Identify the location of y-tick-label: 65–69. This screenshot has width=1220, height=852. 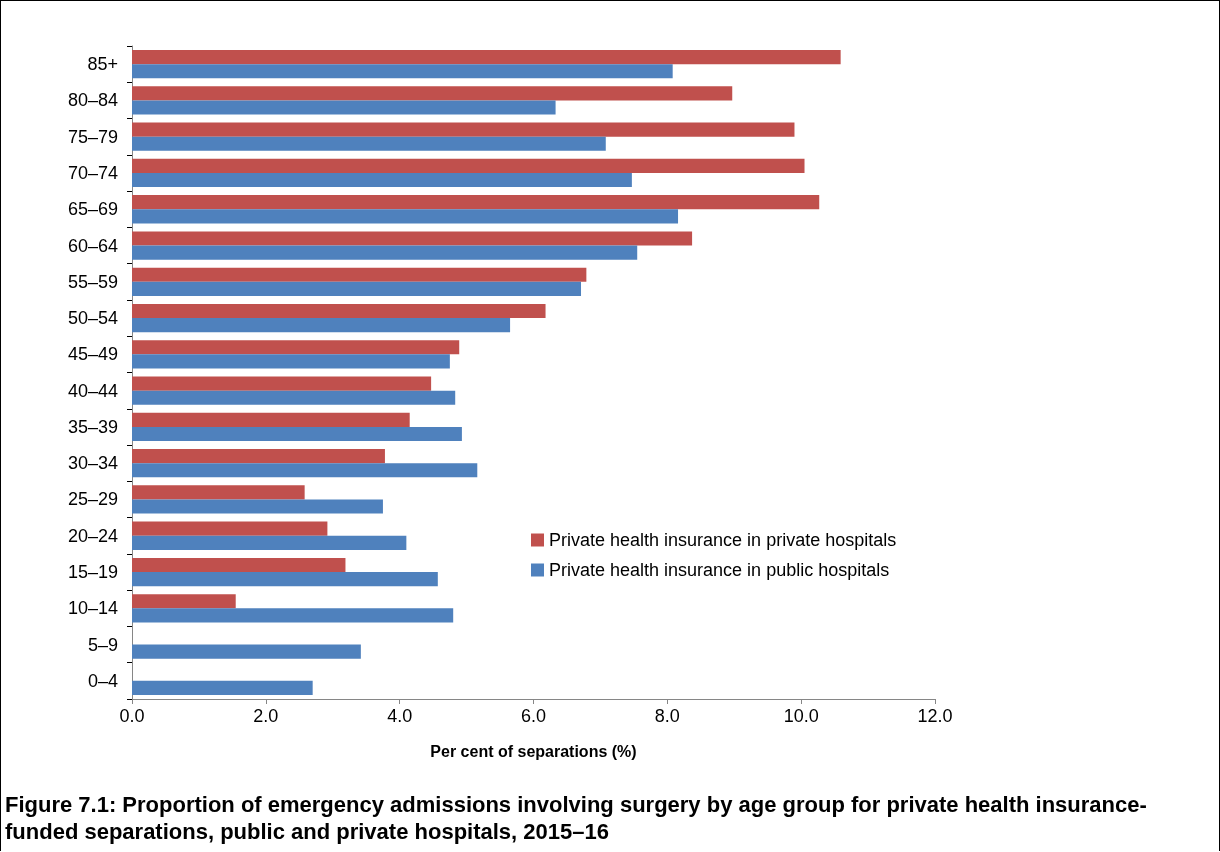
(92, 209).